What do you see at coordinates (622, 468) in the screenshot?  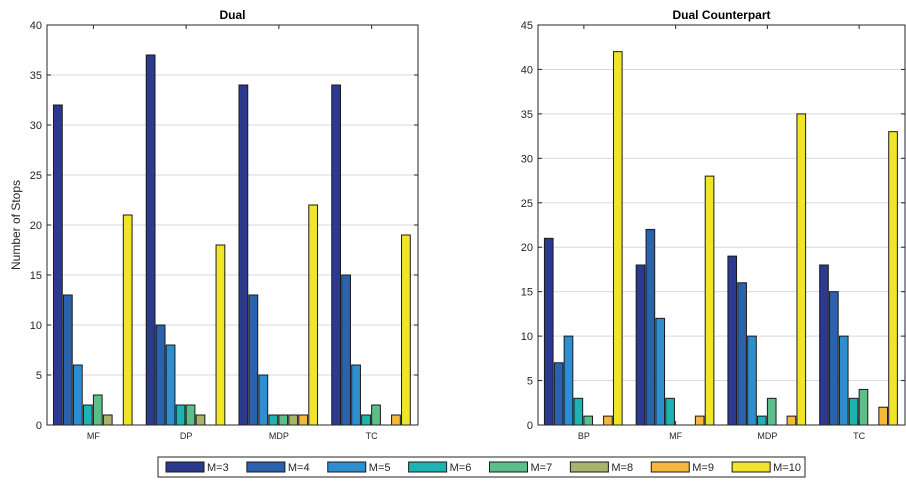 I see `legend-label: M=8` at bounding box center [622, 468].